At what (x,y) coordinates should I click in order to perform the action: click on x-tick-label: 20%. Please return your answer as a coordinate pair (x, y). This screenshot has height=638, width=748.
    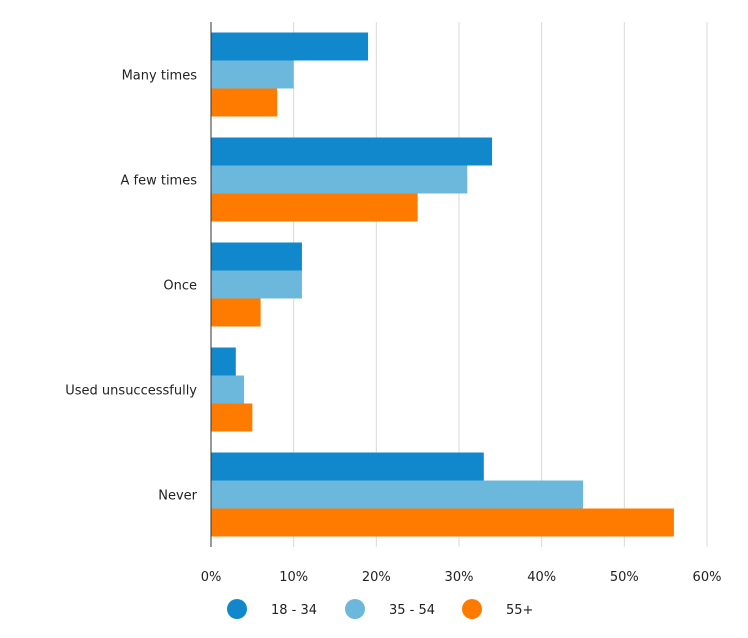
    Looking at the image, I should click on (376, 577).